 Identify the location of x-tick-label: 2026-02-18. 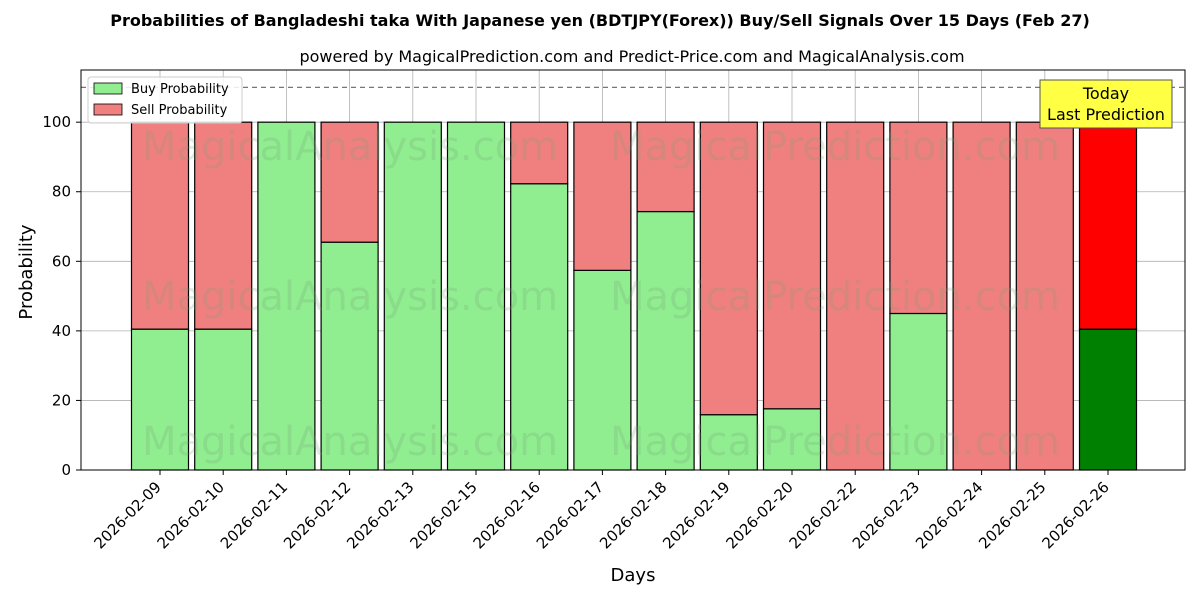
(633, 515).